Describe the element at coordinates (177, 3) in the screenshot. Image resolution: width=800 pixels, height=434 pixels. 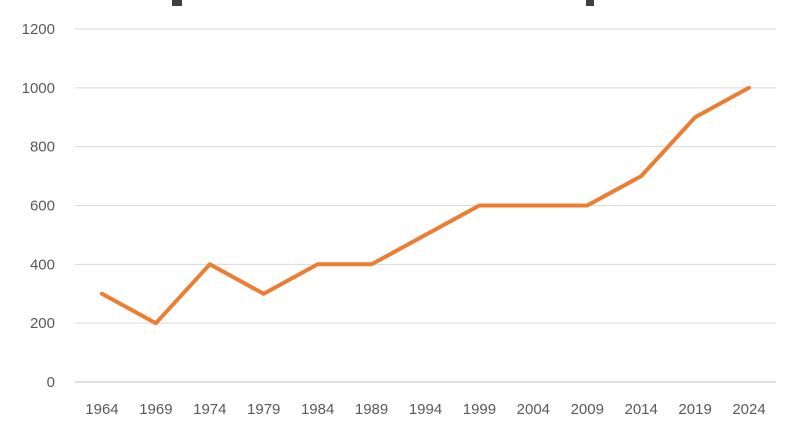
I see `title-fragment-left` at that location.